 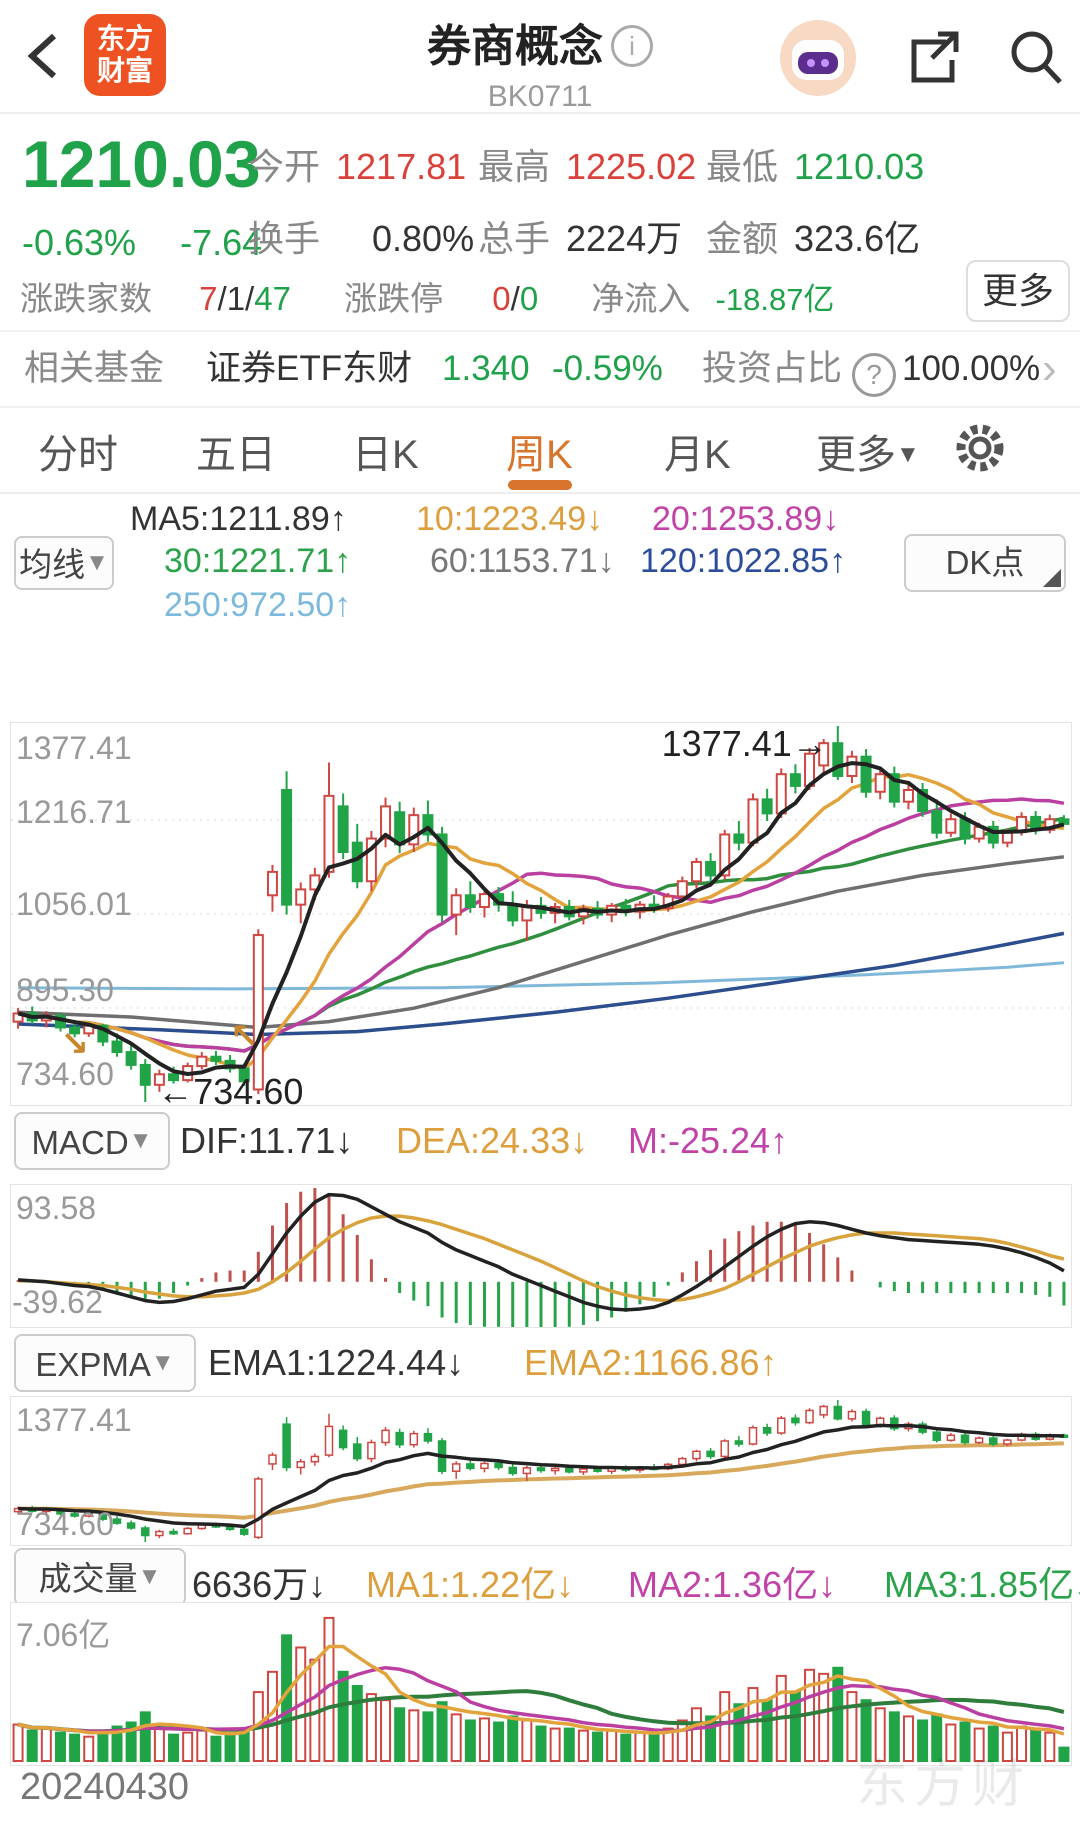 What do you see at coordinates (65, 990) in the screenshot?
I see `main-ylabel-3: 895.30` at bounding box center [65, 990].